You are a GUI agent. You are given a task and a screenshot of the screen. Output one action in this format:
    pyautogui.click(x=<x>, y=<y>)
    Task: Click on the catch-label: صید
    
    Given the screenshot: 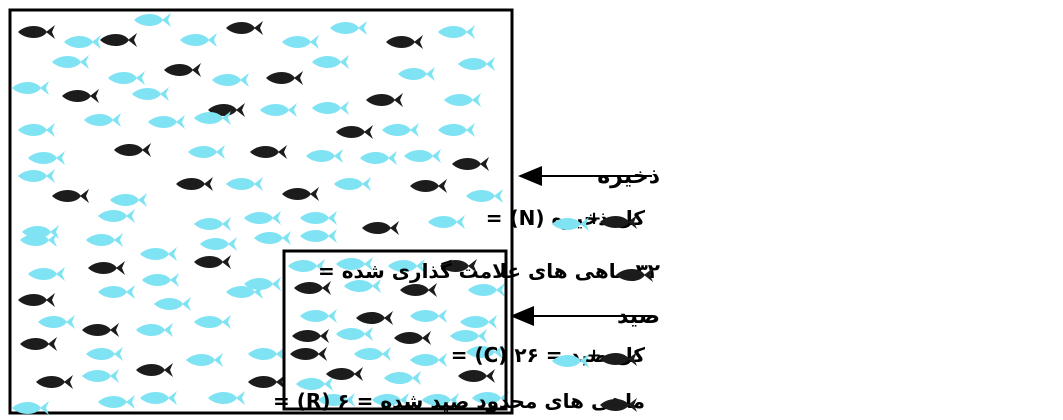 What is the action you would take?
    pyautogui.click(x=638, y=316)
    